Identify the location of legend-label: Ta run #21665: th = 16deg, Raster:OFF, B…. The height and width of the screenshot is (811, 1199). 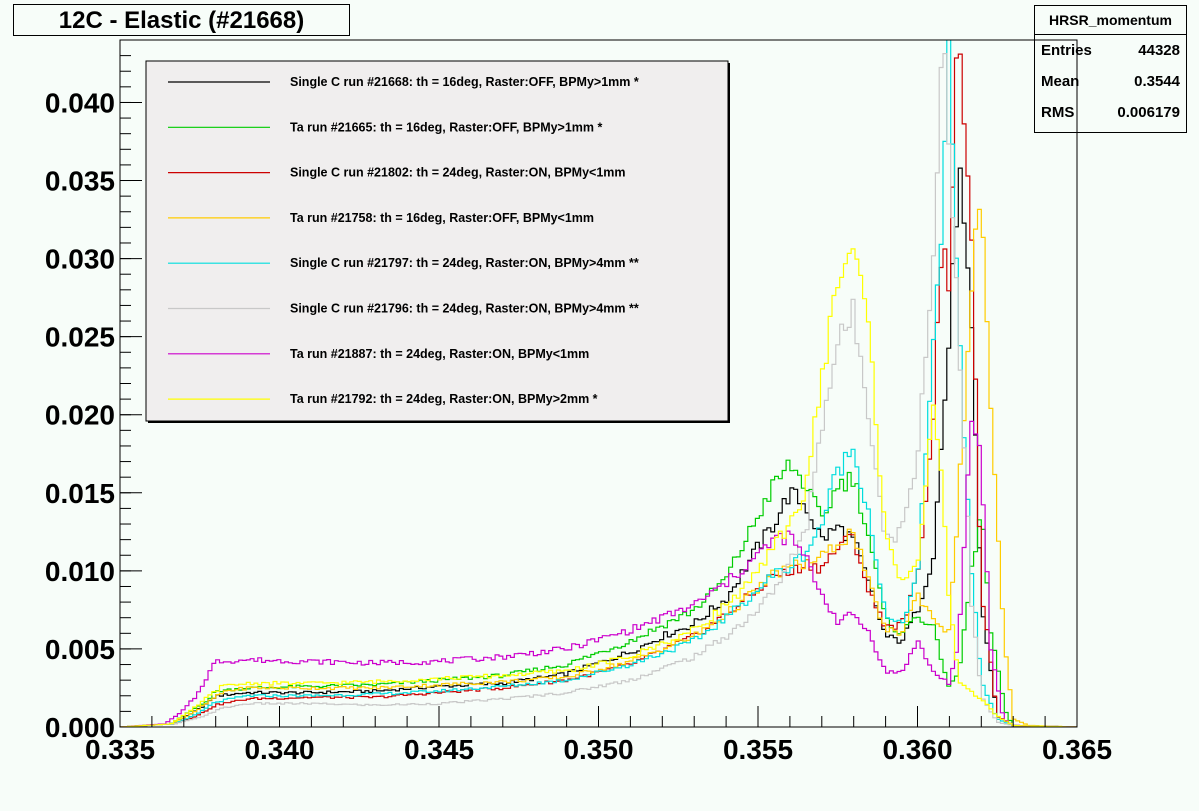
(446, 127).